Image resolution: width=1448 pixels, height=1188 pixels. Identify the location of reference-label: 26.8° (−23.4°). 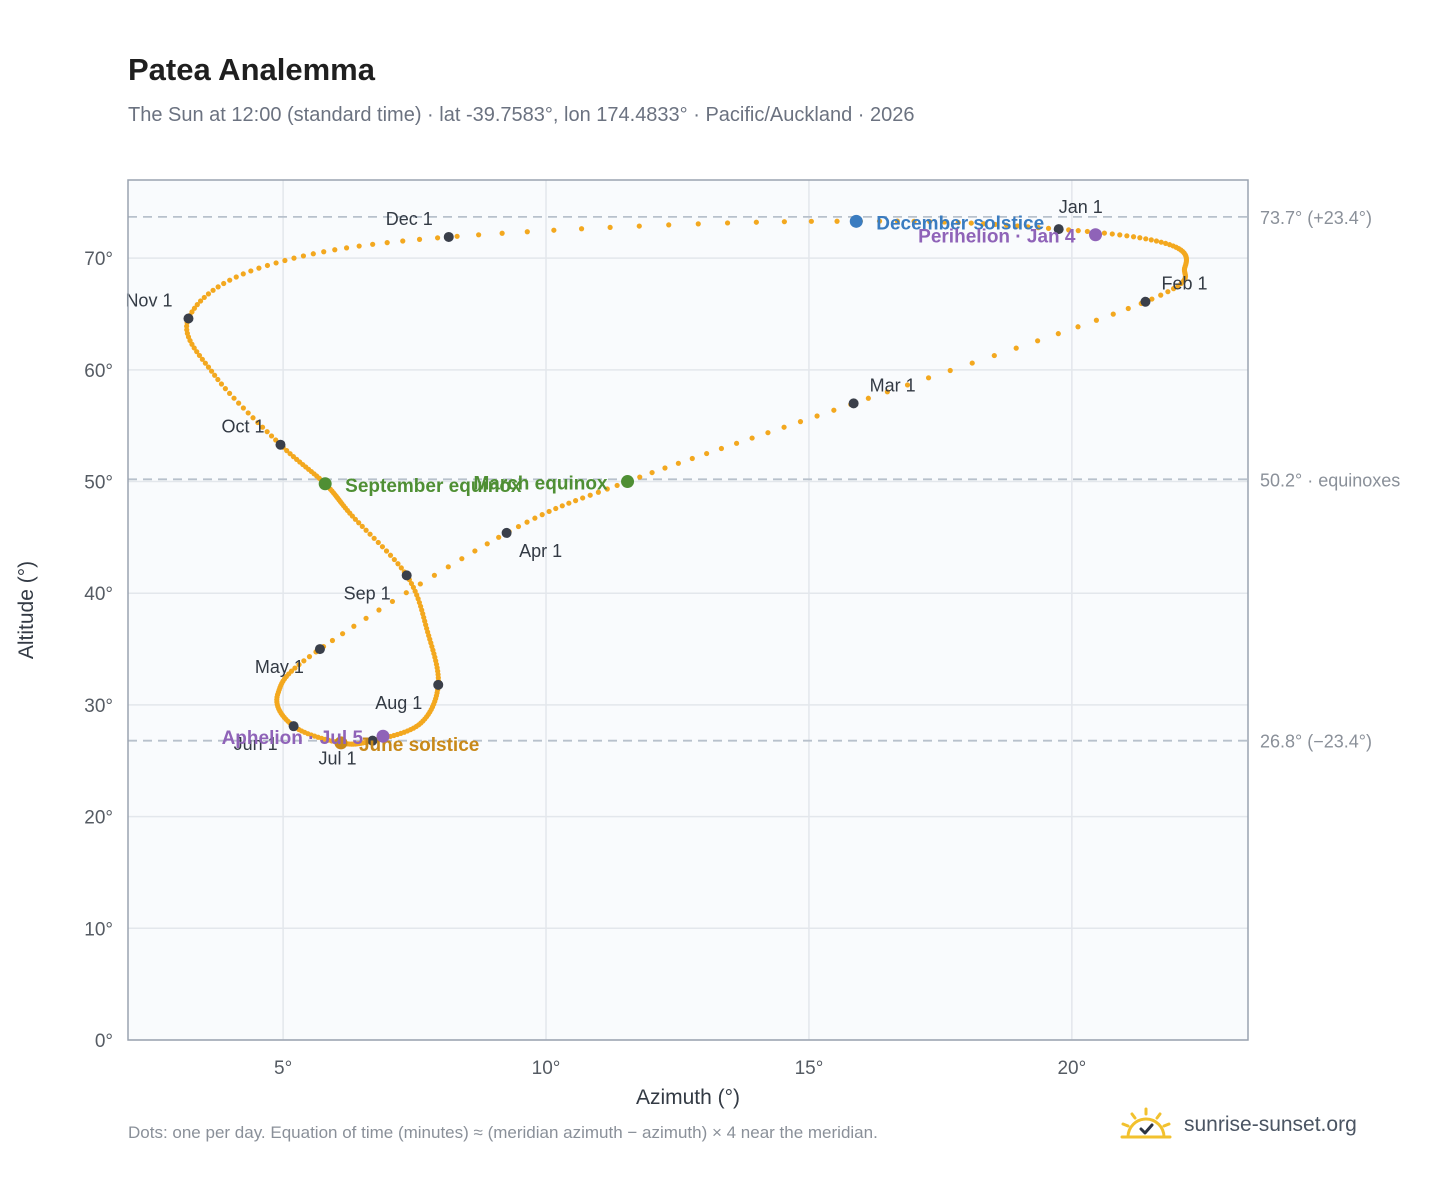
(1316, 742).